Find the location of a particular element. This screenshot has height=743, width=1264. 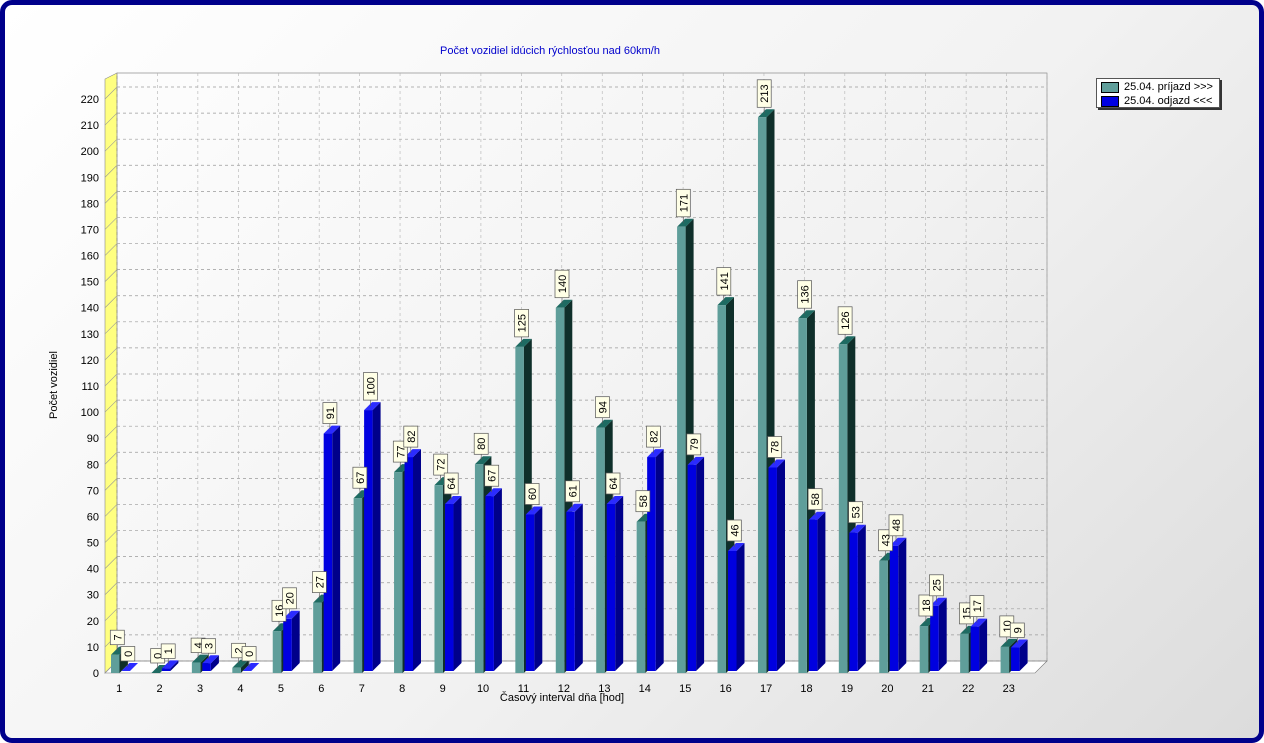

x-tick-label: 1 is located at coordinates (119, 689).